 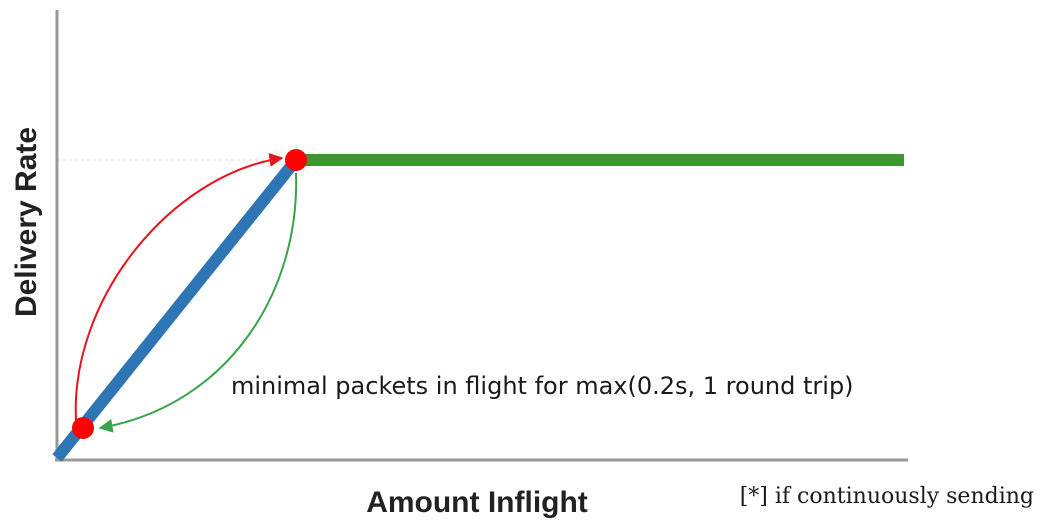 What do you see at coordinates (296, 160) in the screenshot?
I see `bottleneck-point` at bounding box center [296, 160].